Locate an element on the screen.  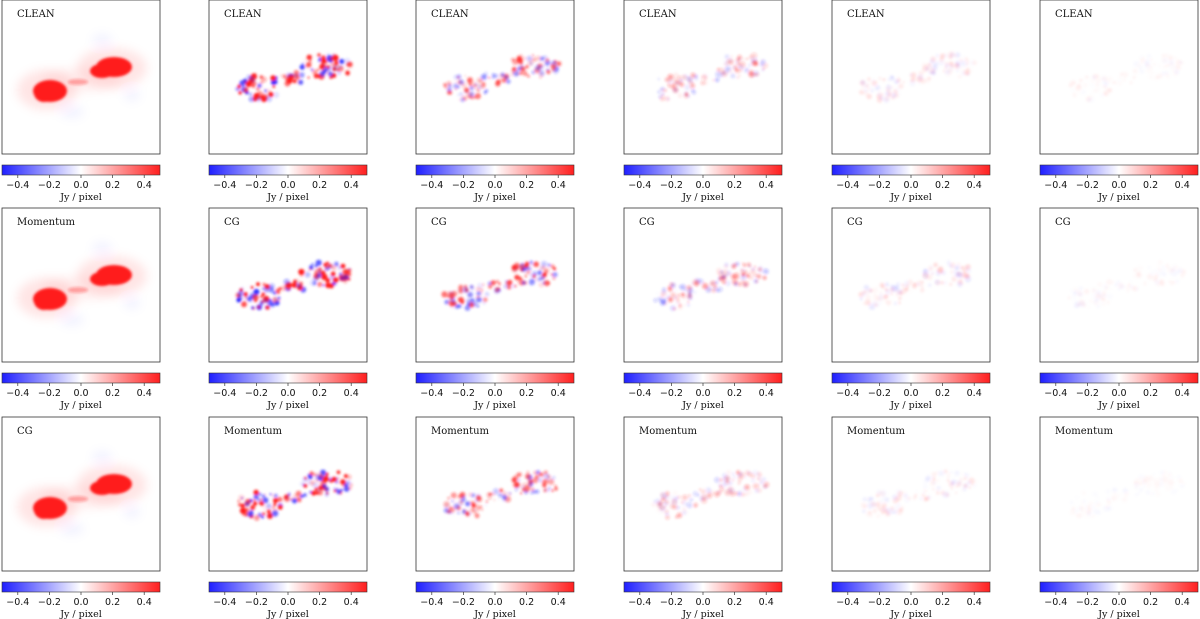
colorbar-tick-label: 0.0 is located at coordinates (287, 602).